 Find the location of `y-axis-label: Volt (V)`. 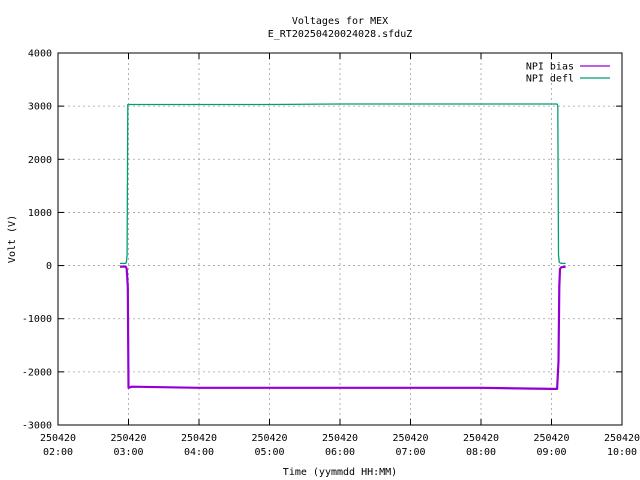

y-axis-label: Volt (V) is located at coordinates (12, 239).